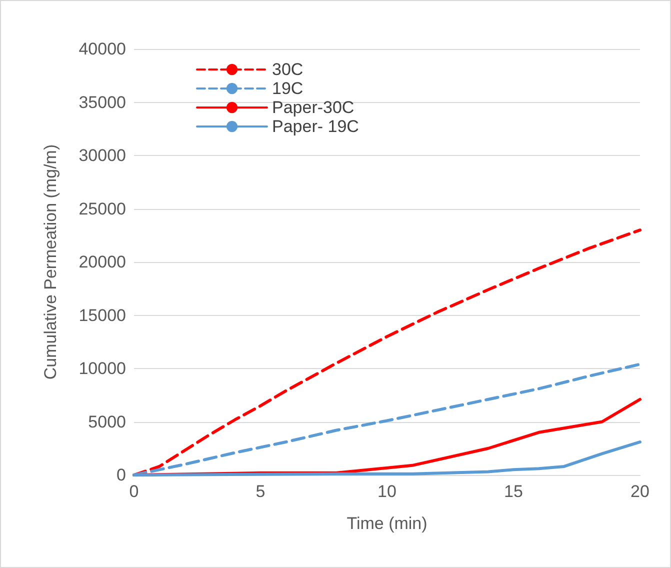 This screenshot has width=671, height=568. What do you see at coordinates (387, 523) in the screenshot?
I see `x-axis-title: Time (min)` at bounding box center [387, 523].